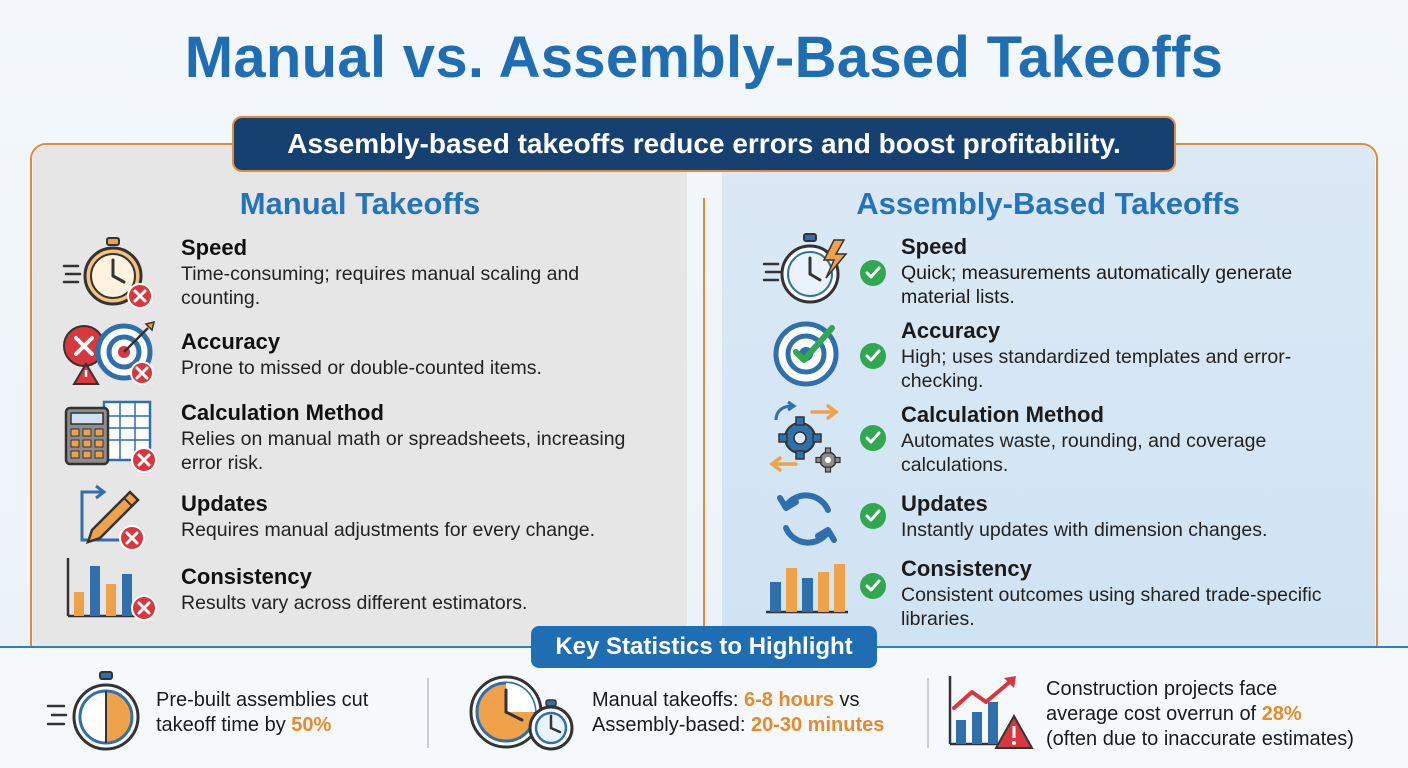 This screenshot has height=768, width=1408. What do you see at coordinates (214, 247) in the screenshot?
I see `manual-speed-label: Speed` at bounding box center [214, 247].